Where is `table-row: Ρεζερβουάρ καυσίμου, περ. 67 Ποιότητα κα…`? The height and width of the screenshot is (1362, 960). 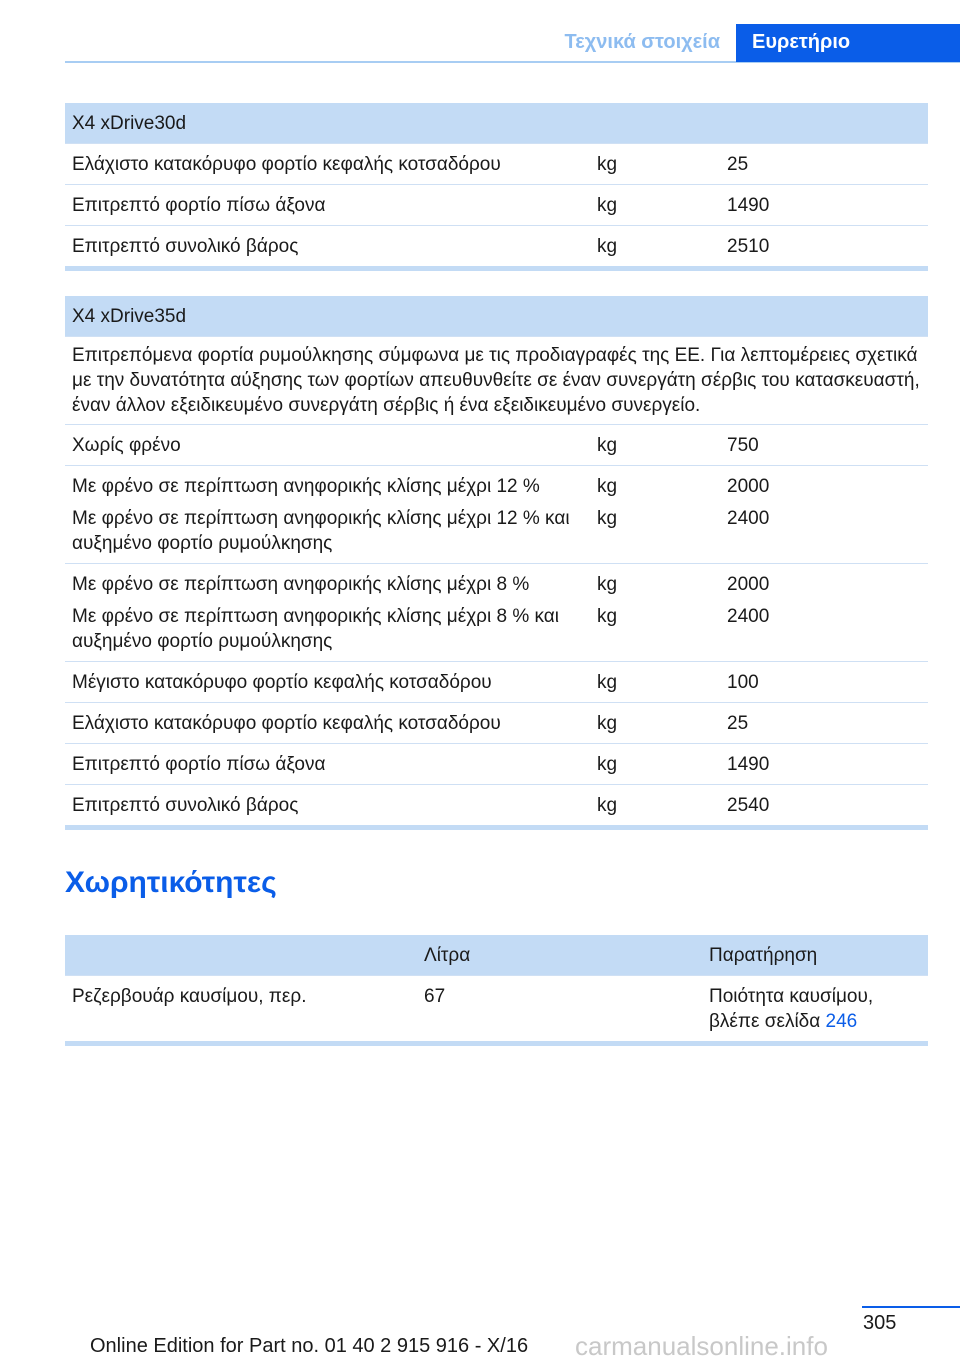 table-row: Ρεζερβουάρ καυσίμου, περ. 67 Ποιότητα κα… is located at coordinates (496, 1010).